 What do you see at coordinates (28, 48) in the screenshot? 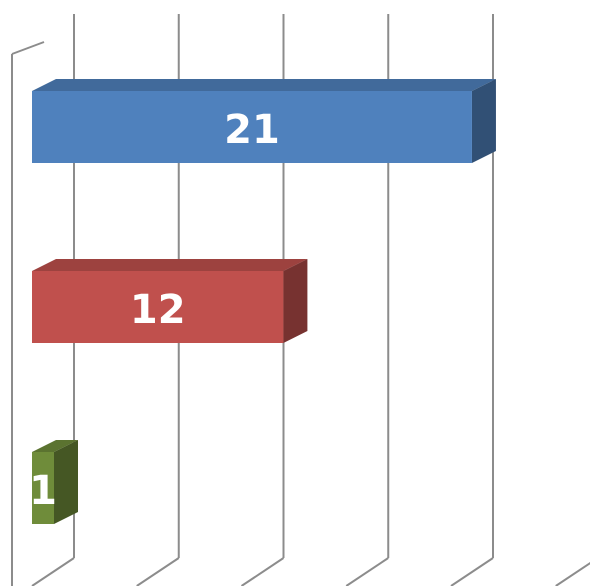
I see `axis-wall-edge` at bounding box center [28, 48].